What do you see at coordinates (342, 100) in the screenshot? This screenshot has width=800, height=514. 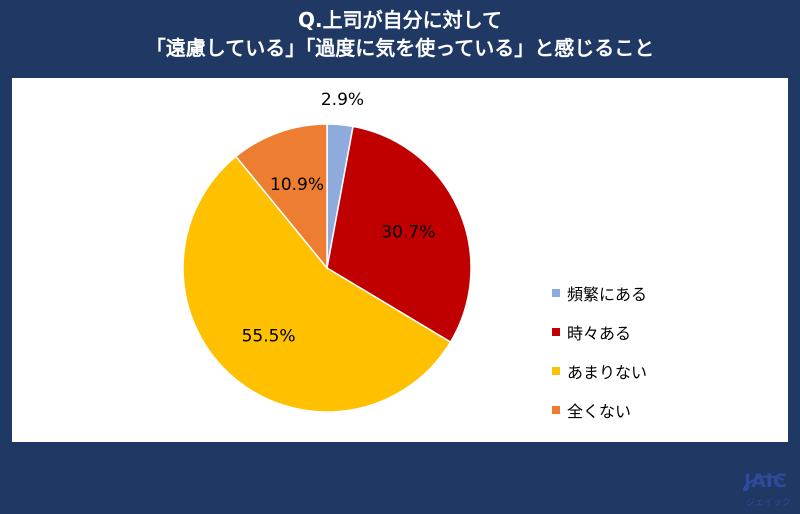 I see `pie-label-0: 2.9%` at bounding box center [342, 100].